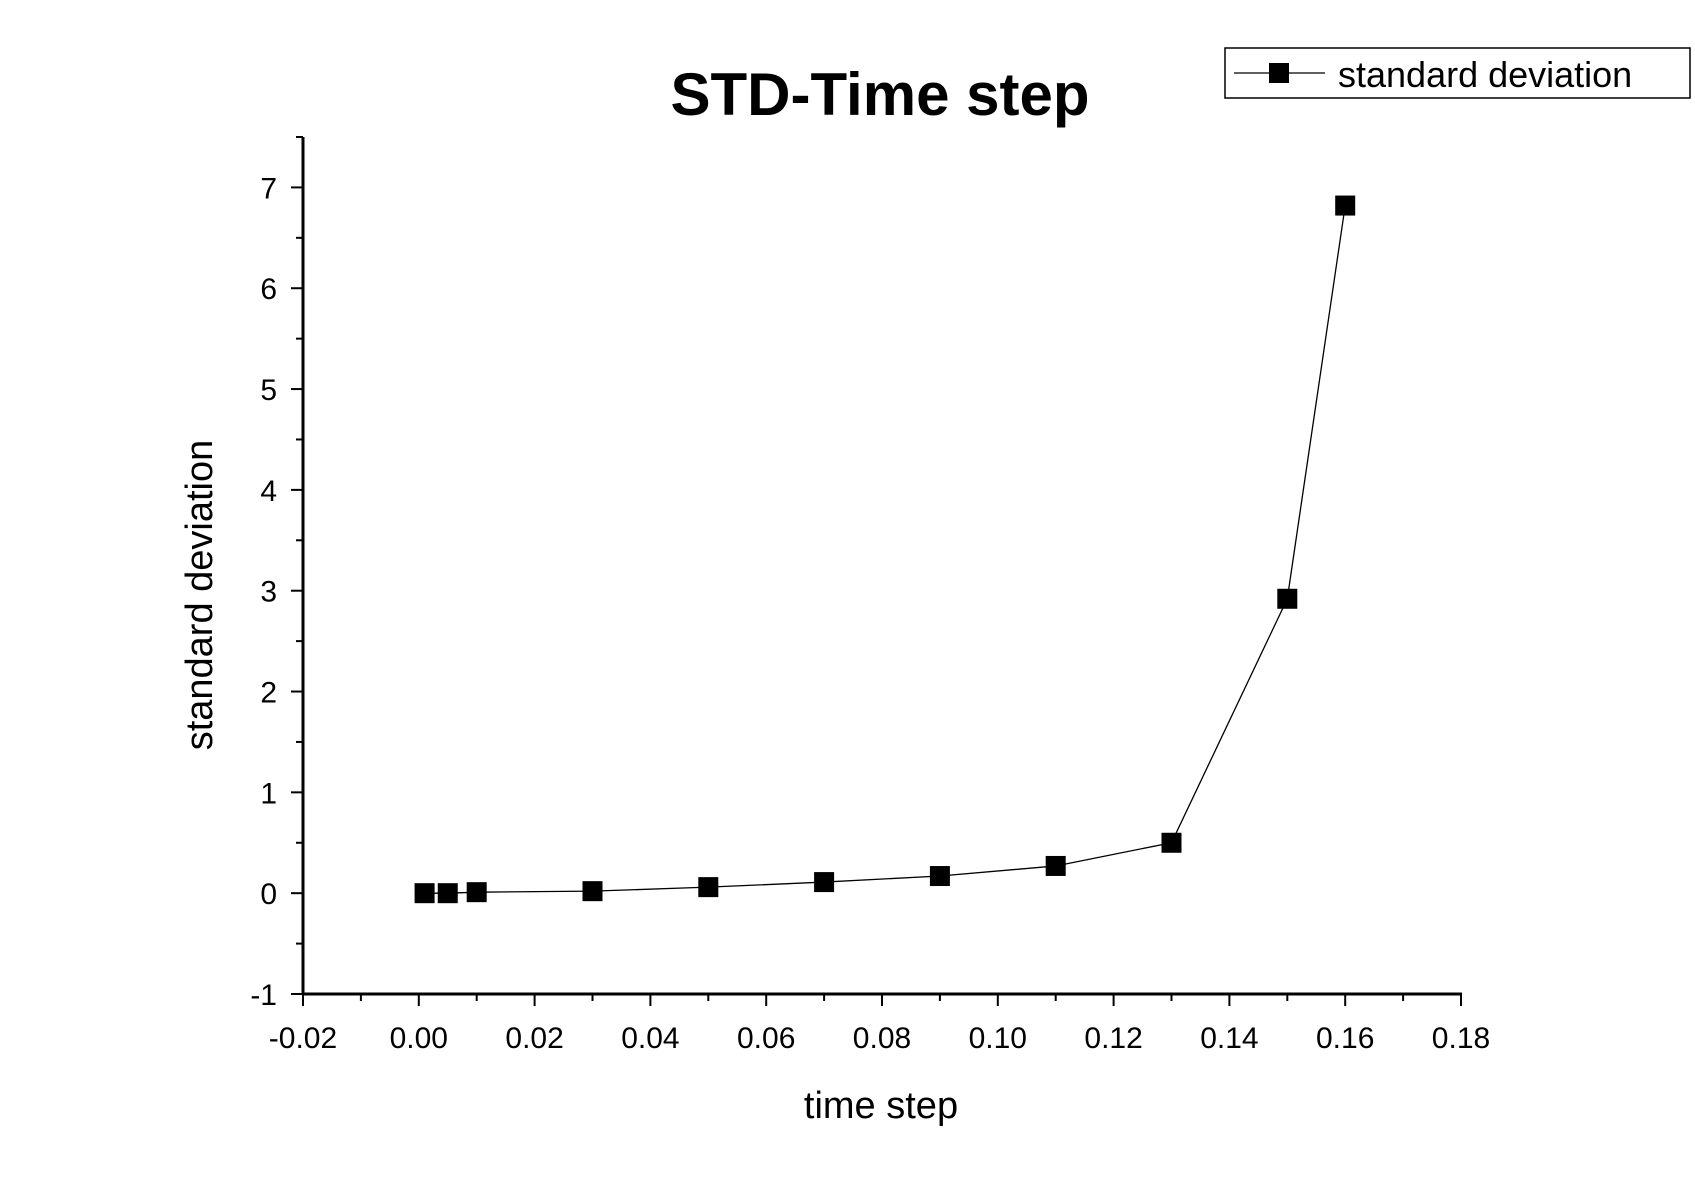  I want to click on y-tick-label: 7, so click(268, 188).